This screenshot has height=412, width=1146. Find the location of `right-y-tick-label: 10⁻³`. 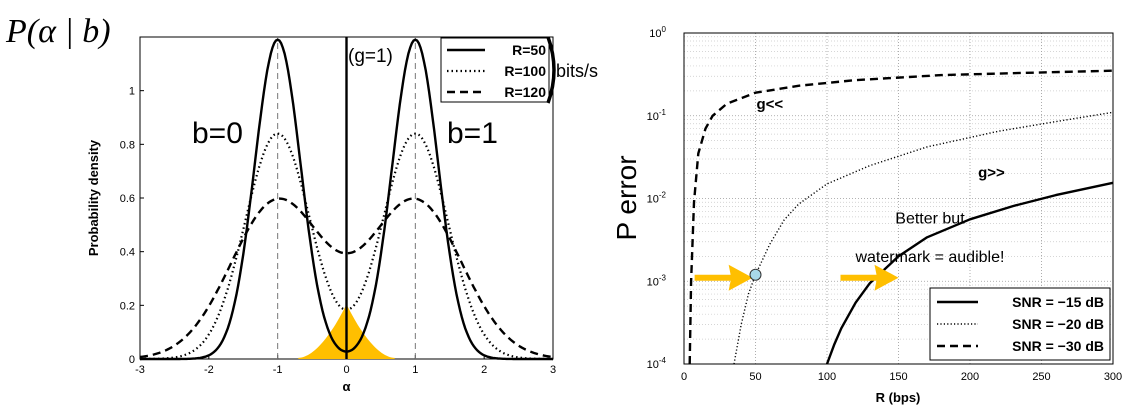

right-y-tick-label: 10⁻³ is located at coordinates (657, 280).